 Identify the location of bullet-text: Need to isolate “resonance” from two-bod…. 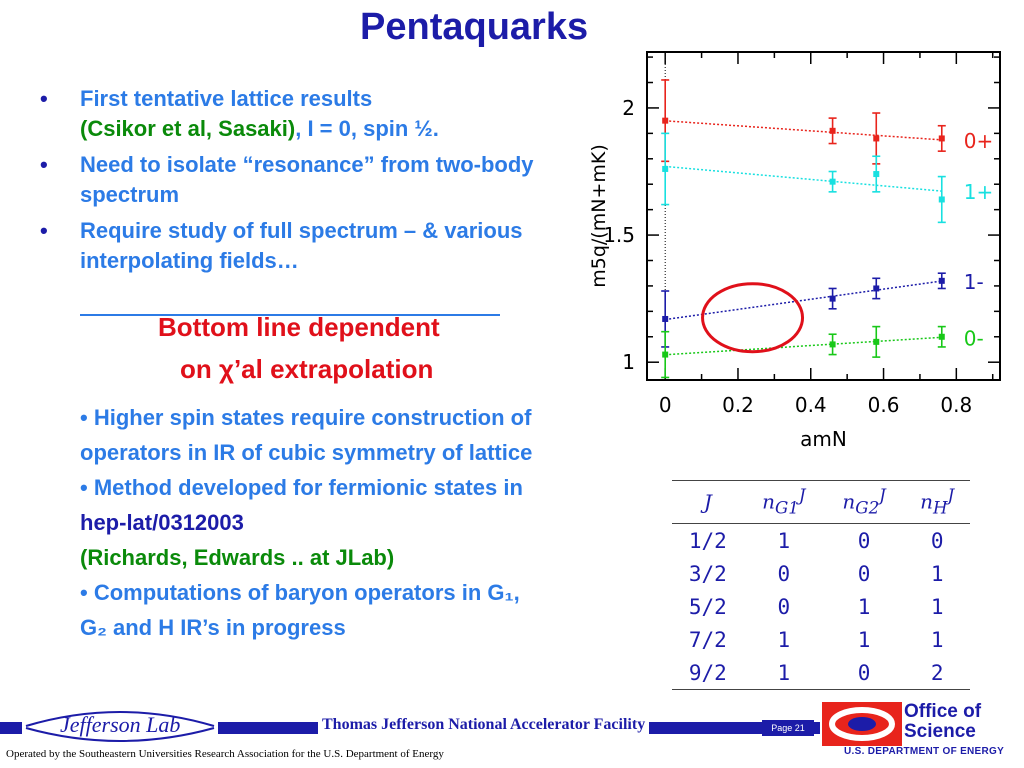
(307, 179).